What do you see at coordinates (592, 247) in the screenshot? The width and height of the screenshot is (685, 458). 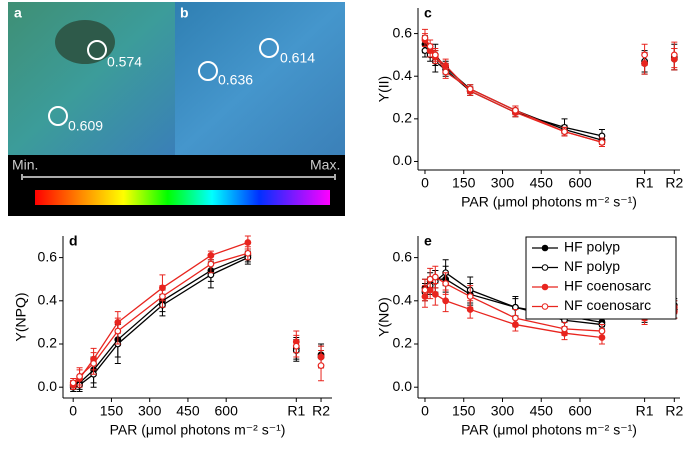 I see `legend-label: HF polyp` at bounding box center [592, 247].